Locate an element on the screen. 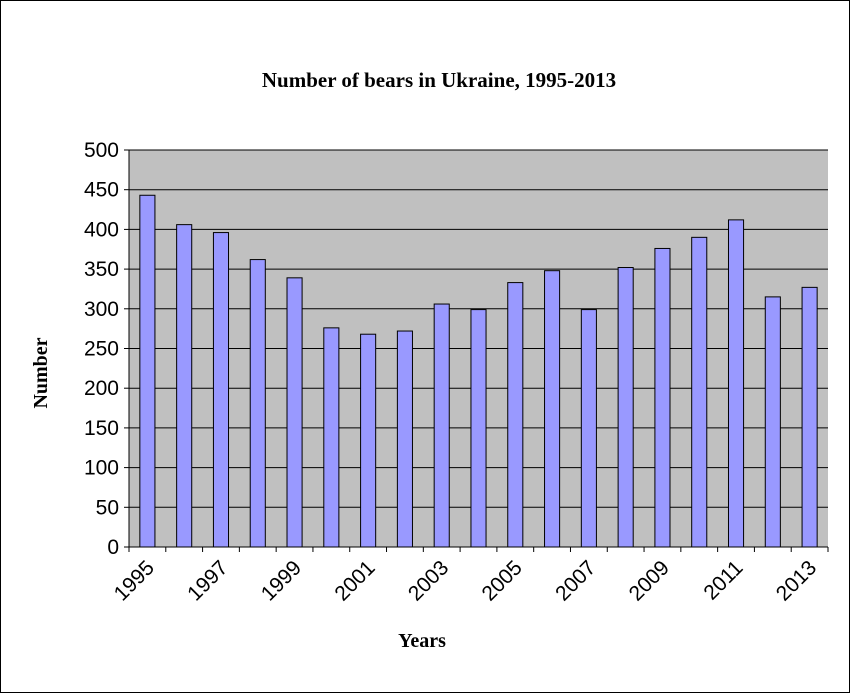  bar-1995 is located at coordinates (147, 371).